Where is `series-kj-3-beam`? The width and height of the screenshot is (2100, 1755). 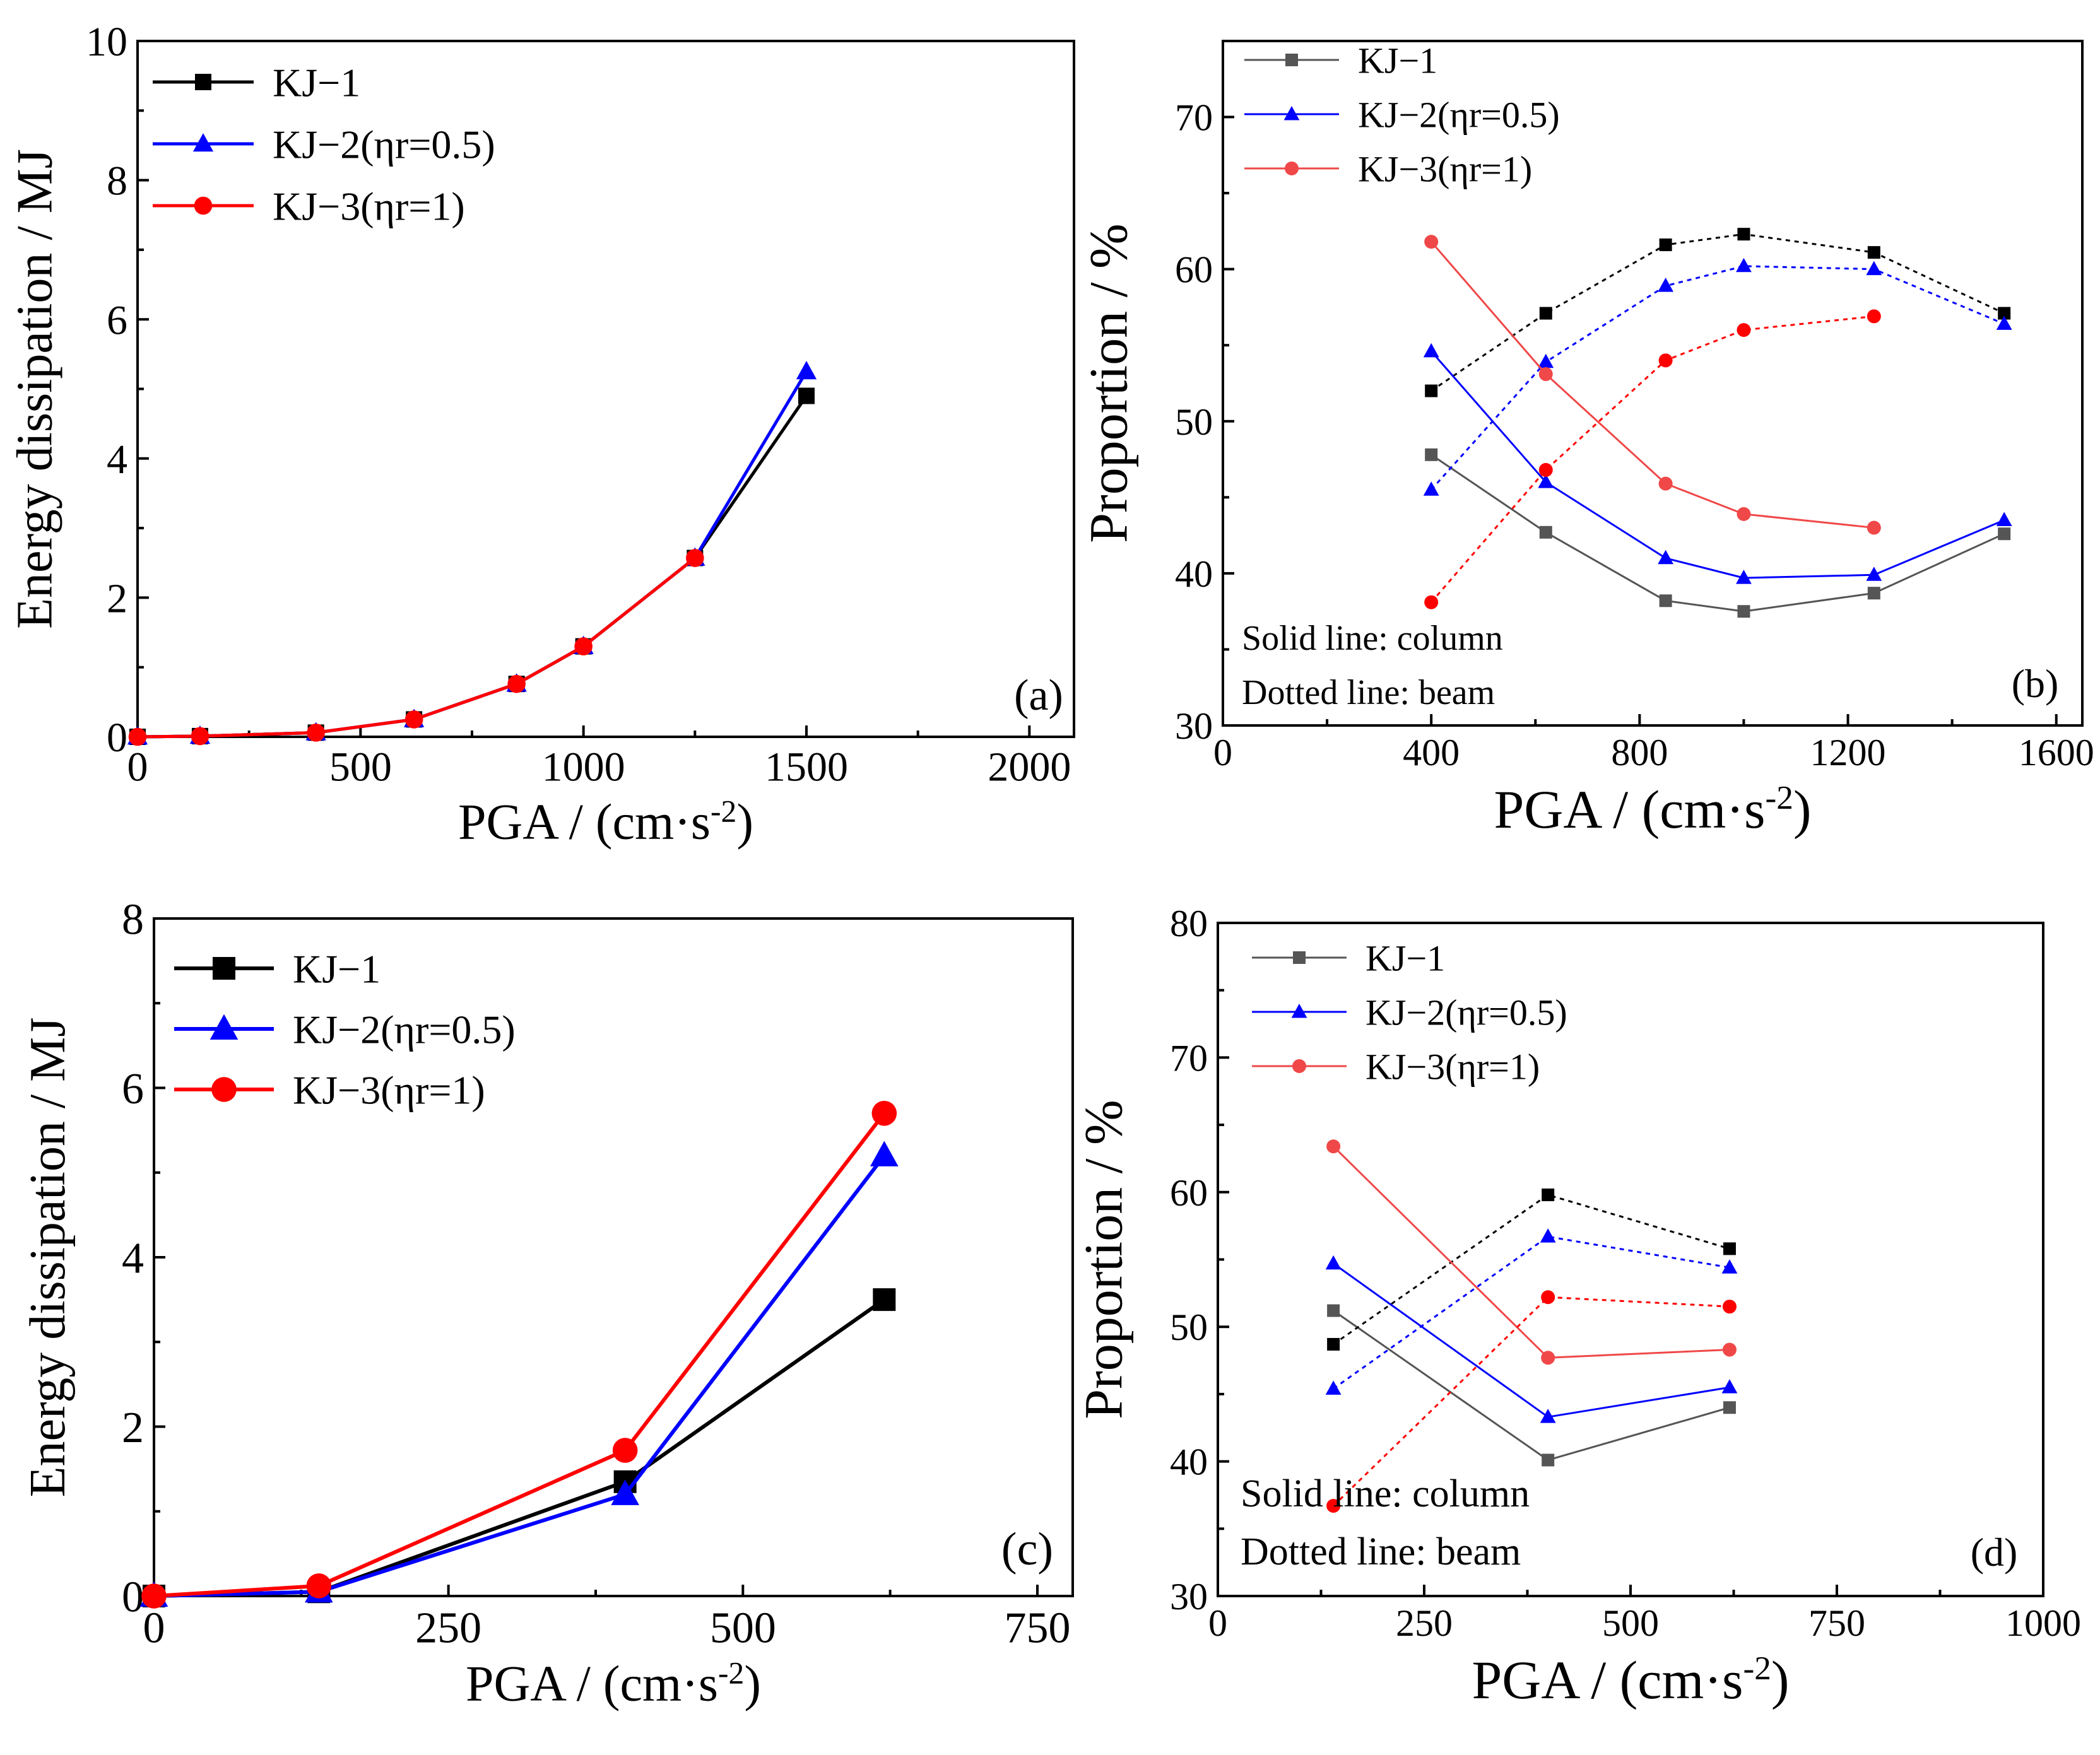
series-kj-3-beam is located at coordinates (1532, 1402).